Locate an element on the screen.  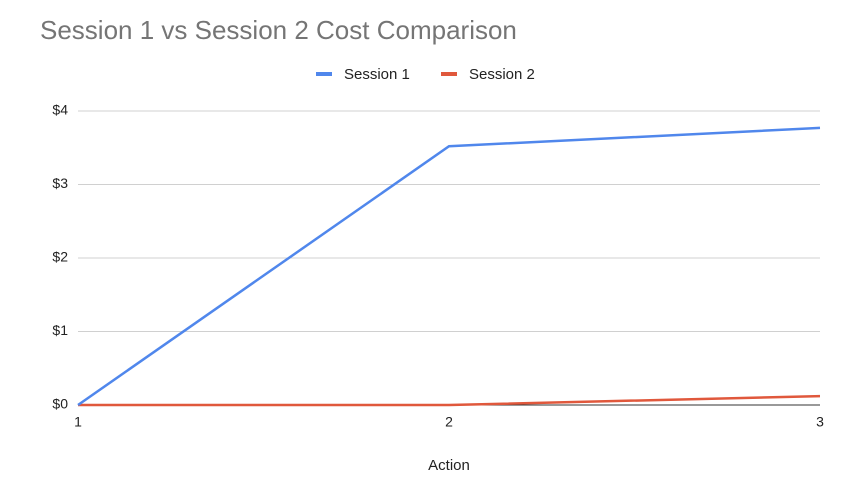
y-tick-label: $0 is located at coordinates (60, 404).